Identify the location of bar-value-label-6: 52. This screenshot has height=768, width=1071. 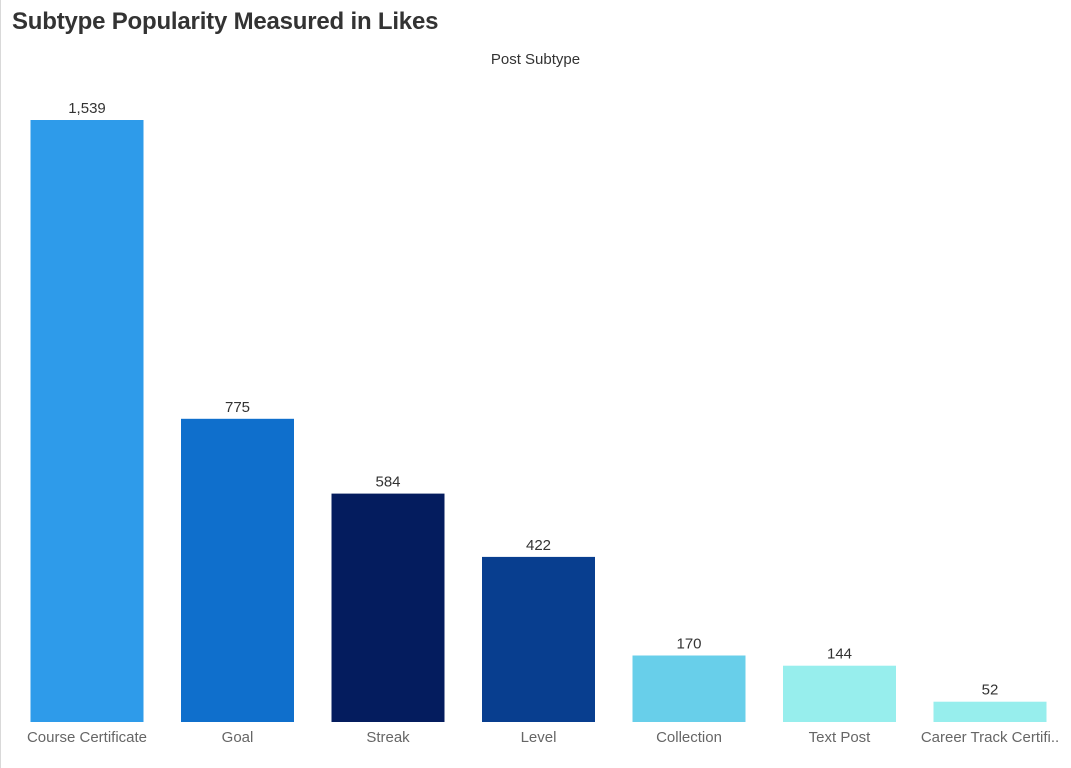
(990, 690).